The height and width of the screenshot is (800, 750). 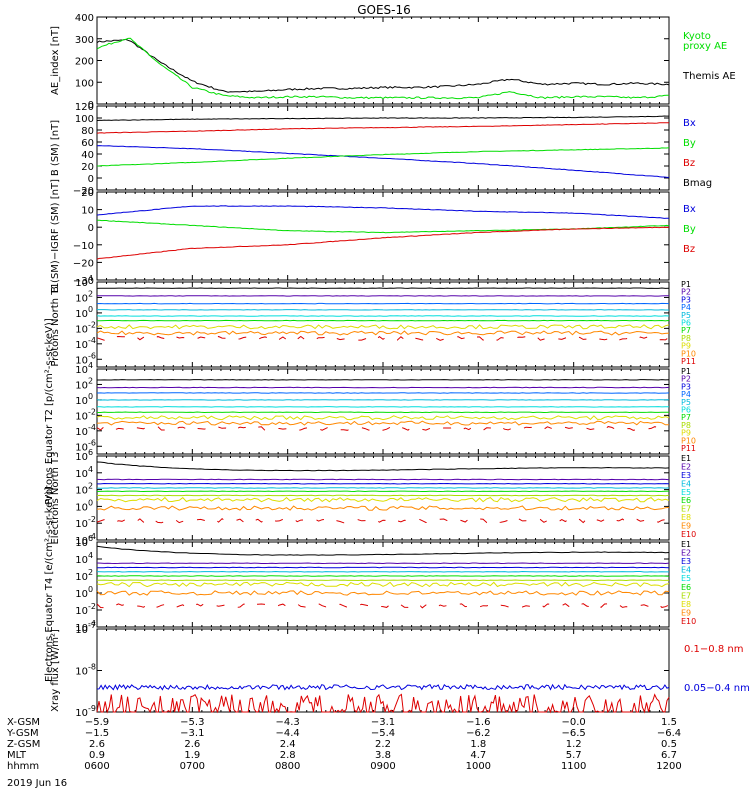 I want to click on legend-entry: E9, so click(x=686, y=526).